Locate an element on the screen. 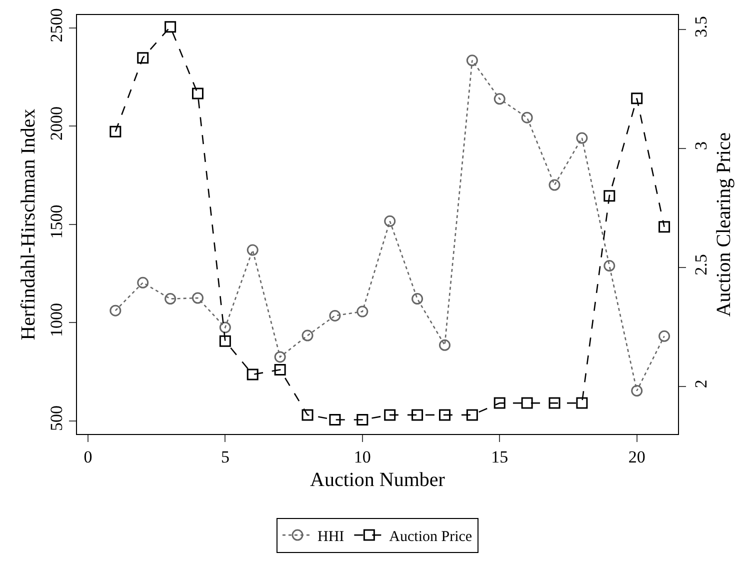  y-tick-label: 500 is located at coordinates (56, 419).